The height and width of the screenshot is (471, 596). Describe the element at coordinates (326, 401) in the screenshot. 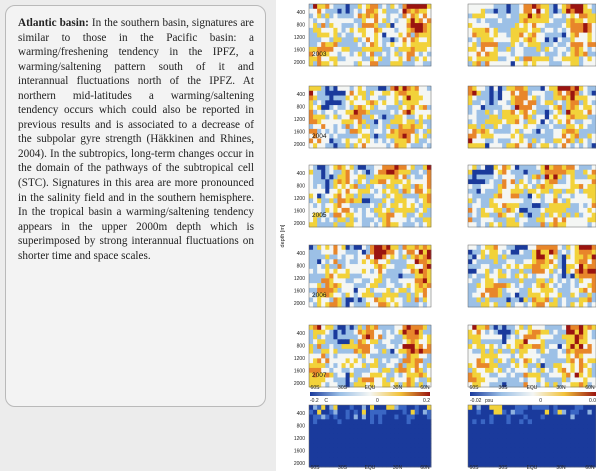

I see `colorbar-tick-label: C` at that location.